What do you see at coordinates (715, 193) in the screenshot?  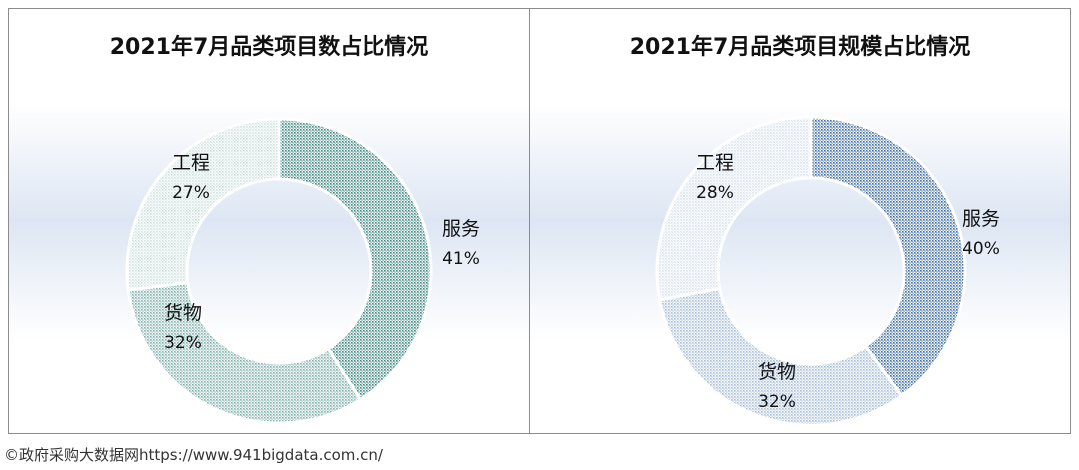 I see `slice-percent-label: 28%` at bounding box center [715, 193].